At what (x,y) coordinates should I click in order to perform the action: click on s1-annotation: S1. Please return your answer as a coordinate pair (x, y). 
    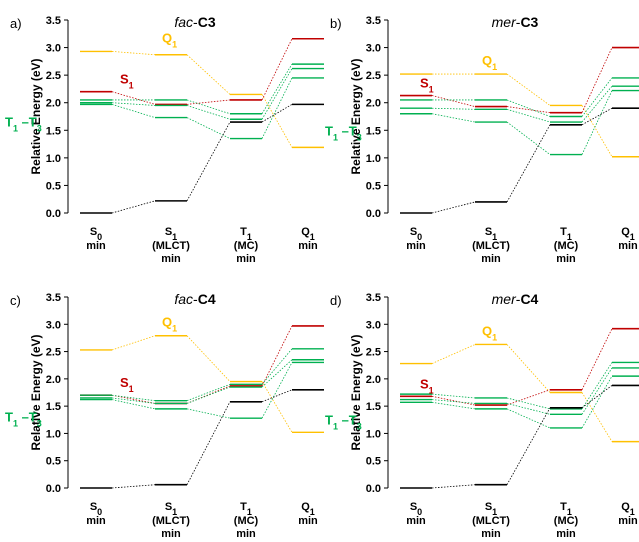
    Looking at the image, I should click on (127, 384).